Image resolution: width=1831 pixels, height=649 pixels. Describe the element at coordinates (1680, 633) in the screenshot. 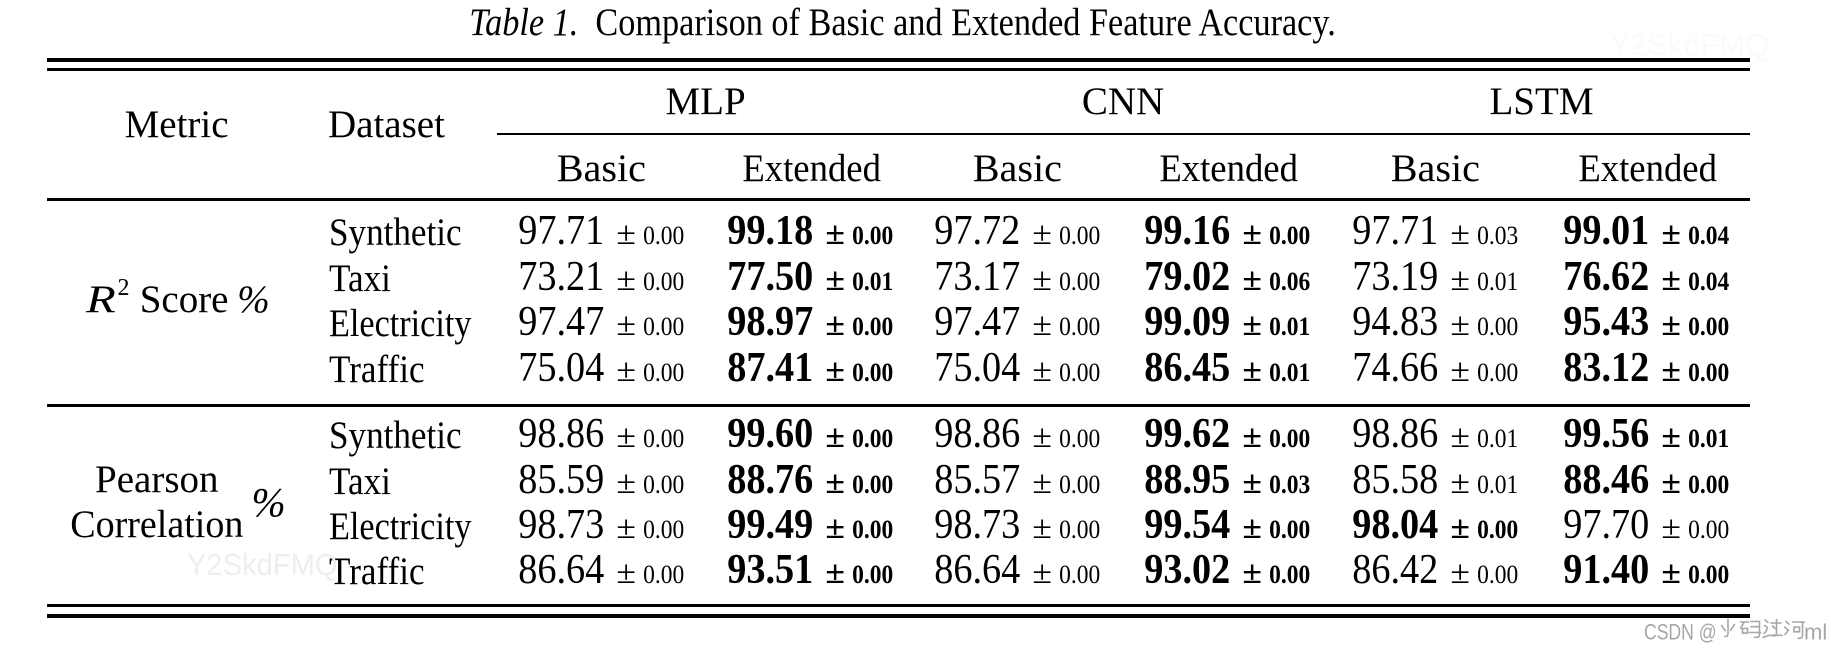

I see `svg-text: CSDN @` at that location.